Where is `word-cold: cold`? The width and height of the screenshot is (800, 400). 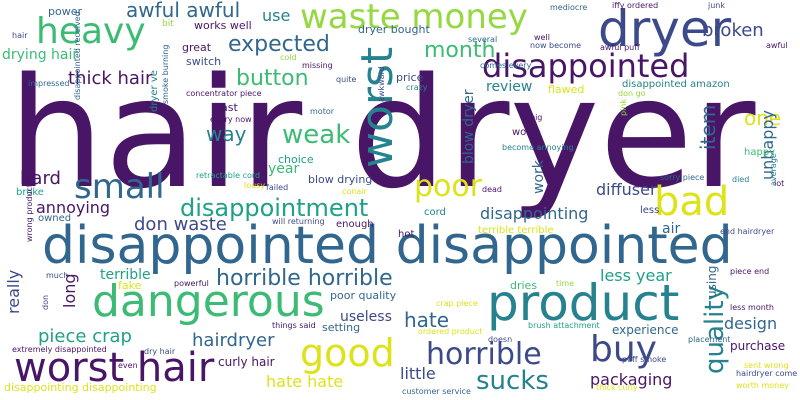 word-cold: cold is located at coordinates (288, 57).